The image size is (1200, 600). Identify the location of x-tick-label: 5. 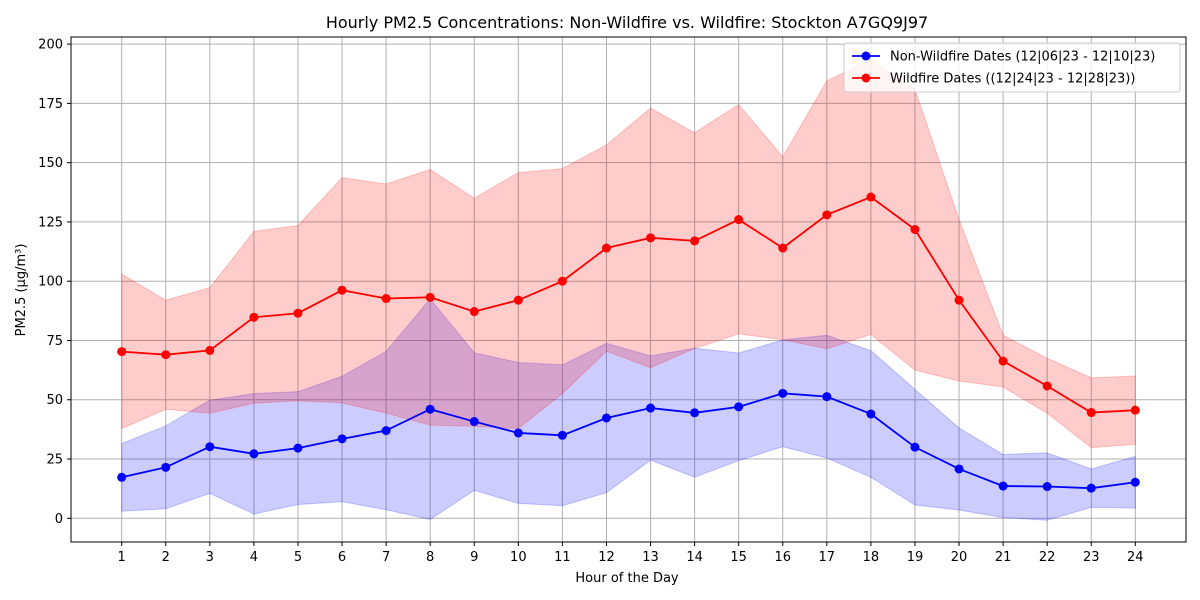
(298, 557).